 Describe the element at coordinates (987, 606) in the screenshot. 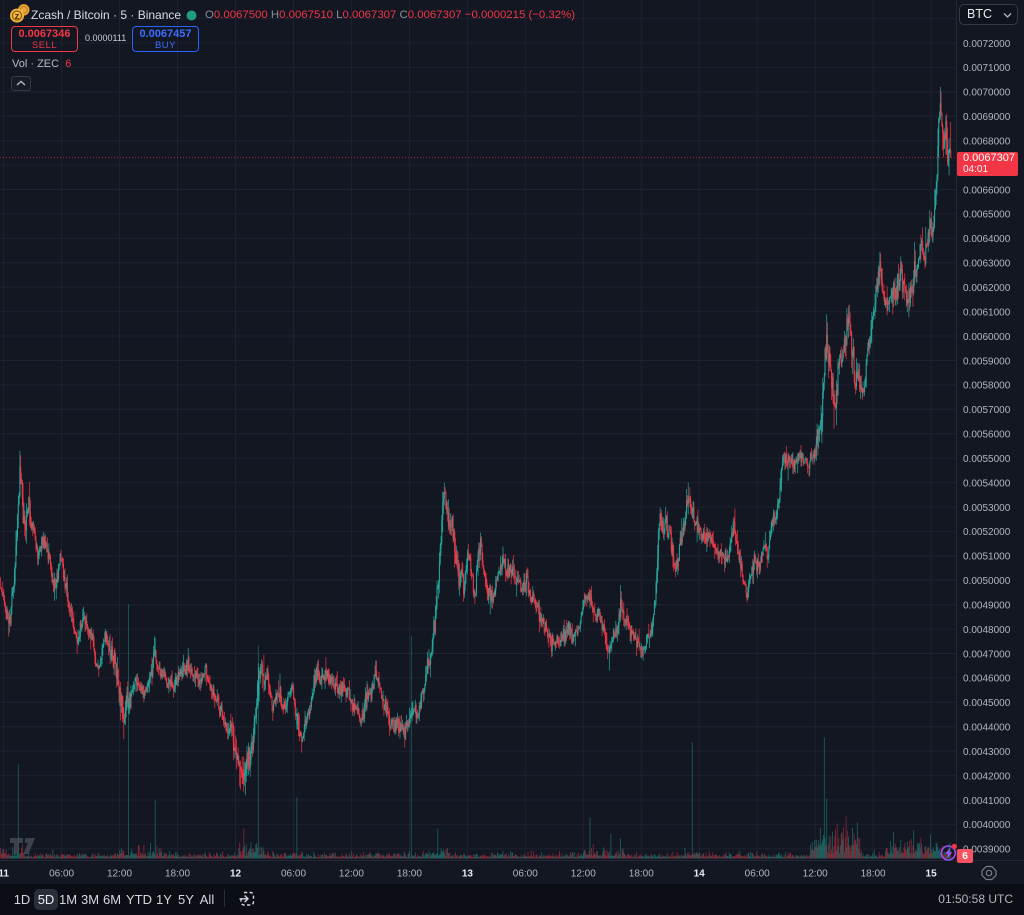

I see `svg-text: 0.0049000` at that location.